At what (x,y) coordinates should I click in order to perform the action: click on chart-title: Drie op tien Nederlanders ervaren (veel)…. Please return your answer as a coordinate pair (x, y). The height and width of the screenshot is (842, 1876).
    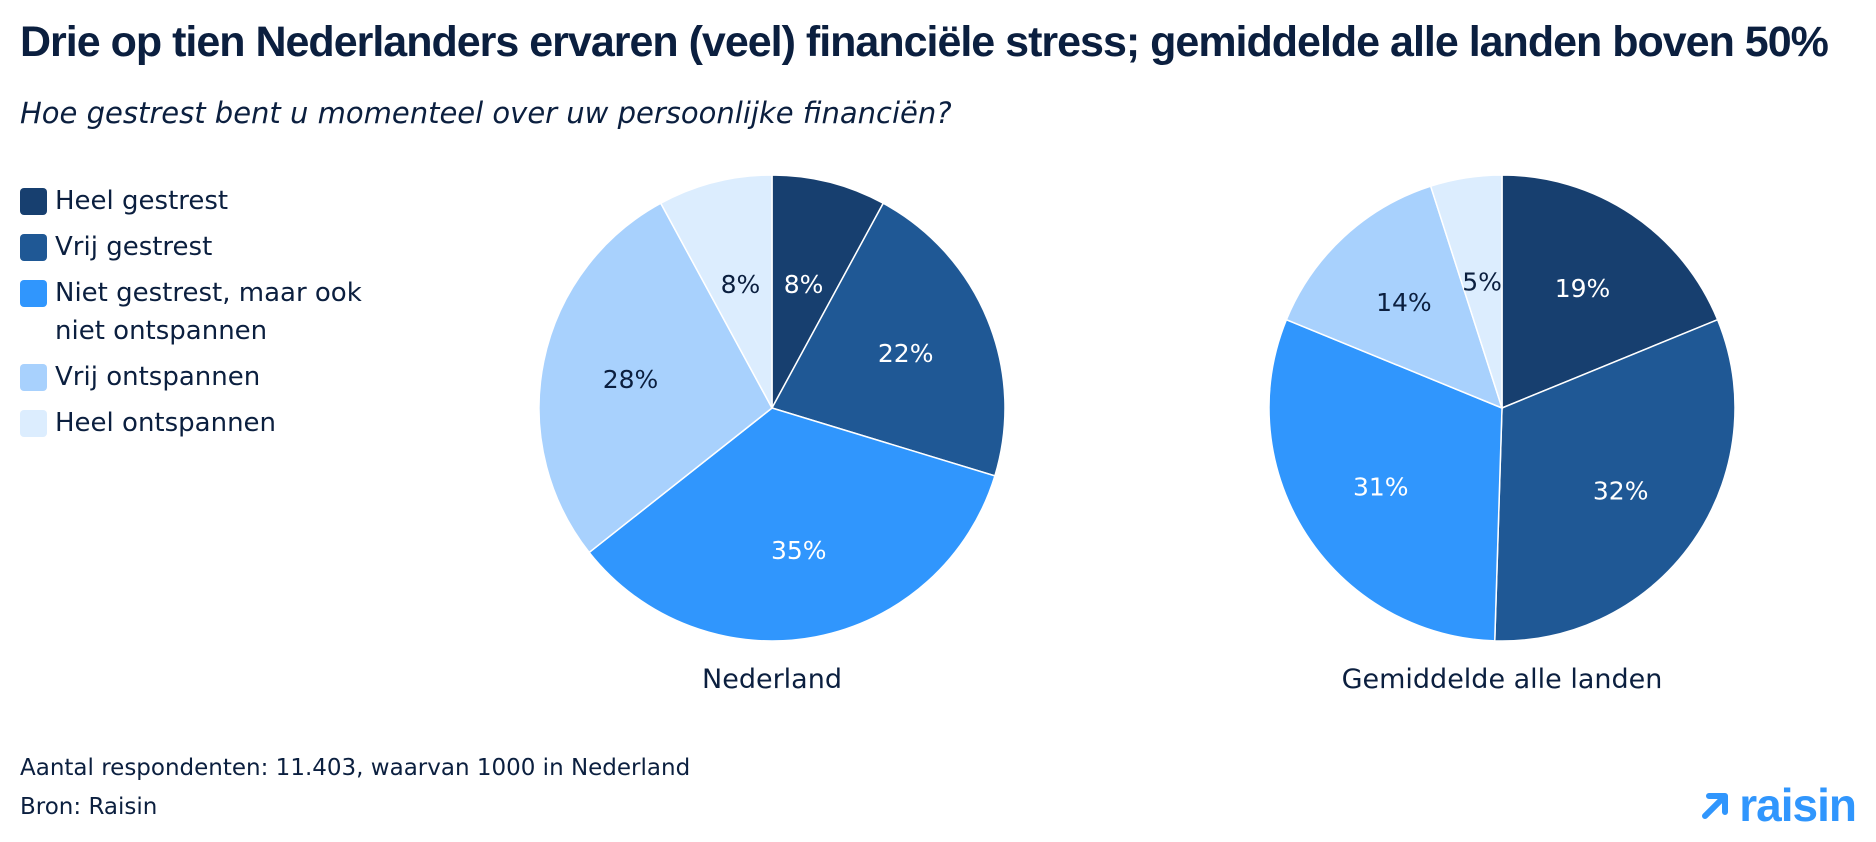
    Looking at the image, I should click on (924, 42).